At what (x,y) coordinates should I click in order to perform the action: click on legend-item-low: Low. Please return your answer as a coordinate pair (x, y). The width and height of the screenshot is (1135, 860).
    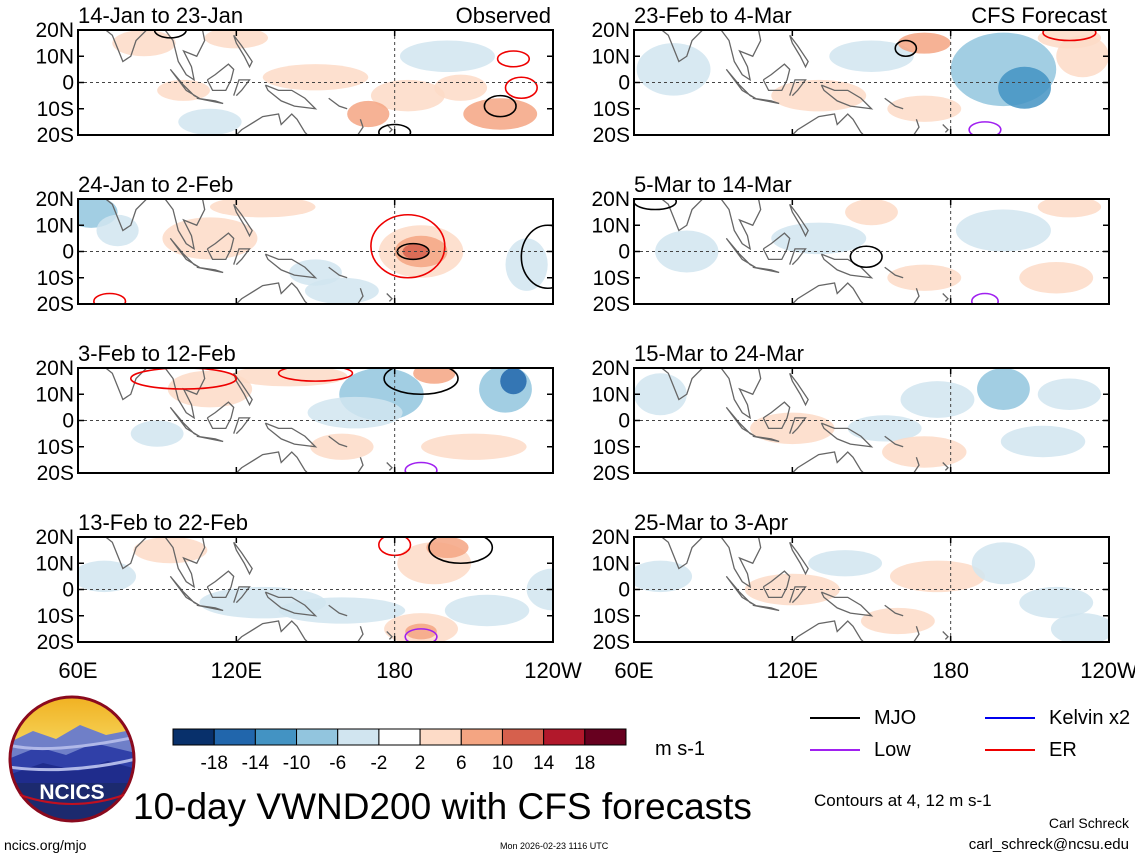
    Looking at the image, I should click on (860, 750).